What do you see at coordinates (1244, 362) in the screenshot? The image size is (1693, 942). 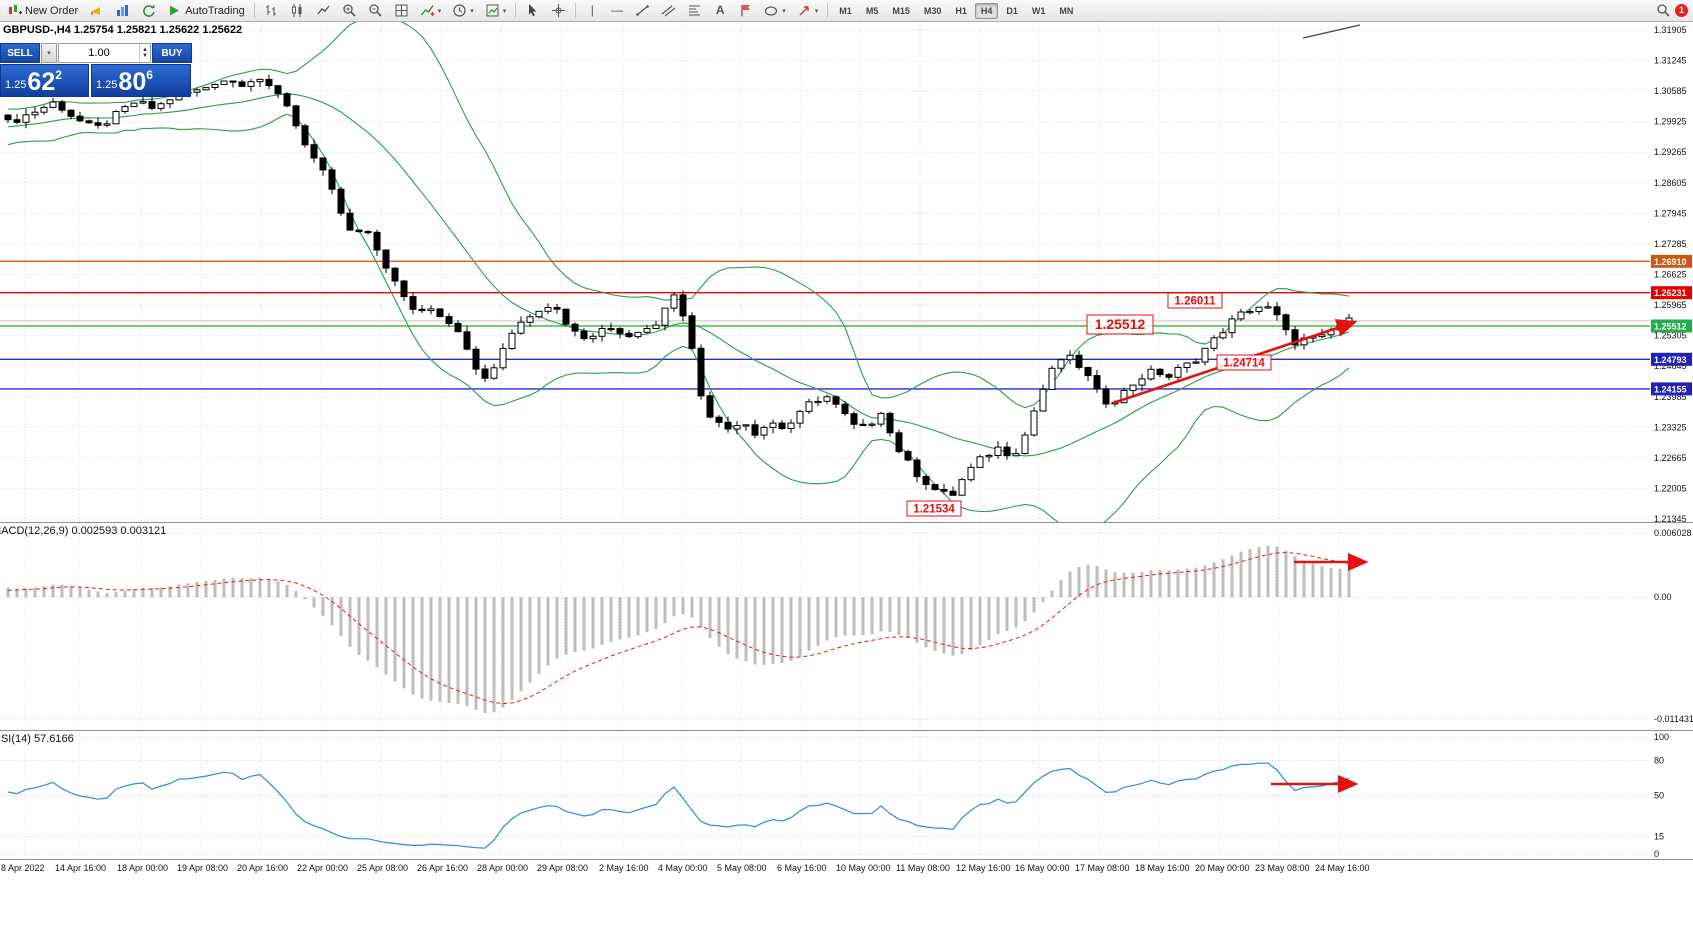 I see `price-annotation-1.24714: 1.24714` at bounding box center [1244, 362].